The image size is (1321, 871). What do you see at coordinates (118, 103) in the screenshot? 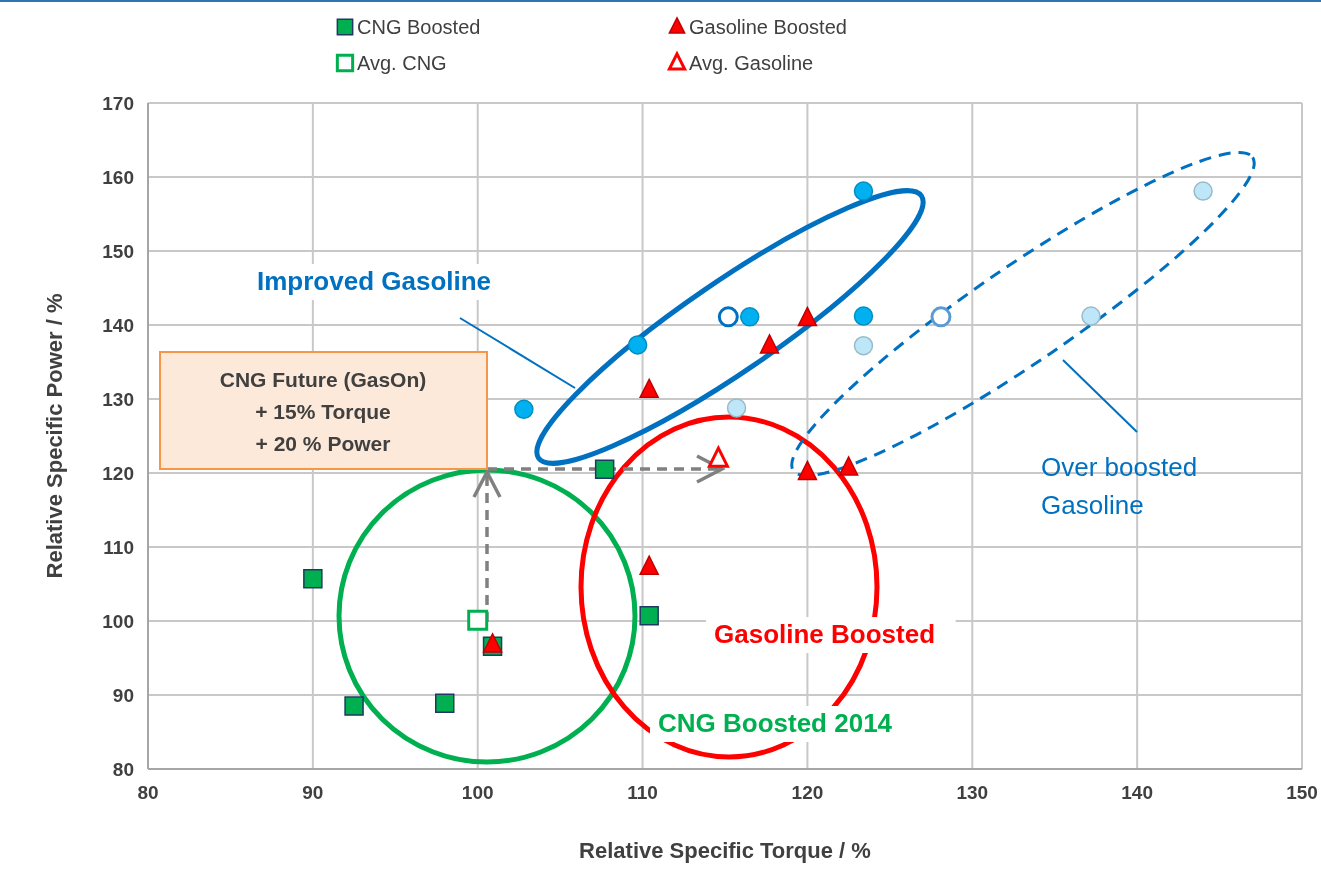
I see `y-tick-label: 170` at bounding box center [118, 103].